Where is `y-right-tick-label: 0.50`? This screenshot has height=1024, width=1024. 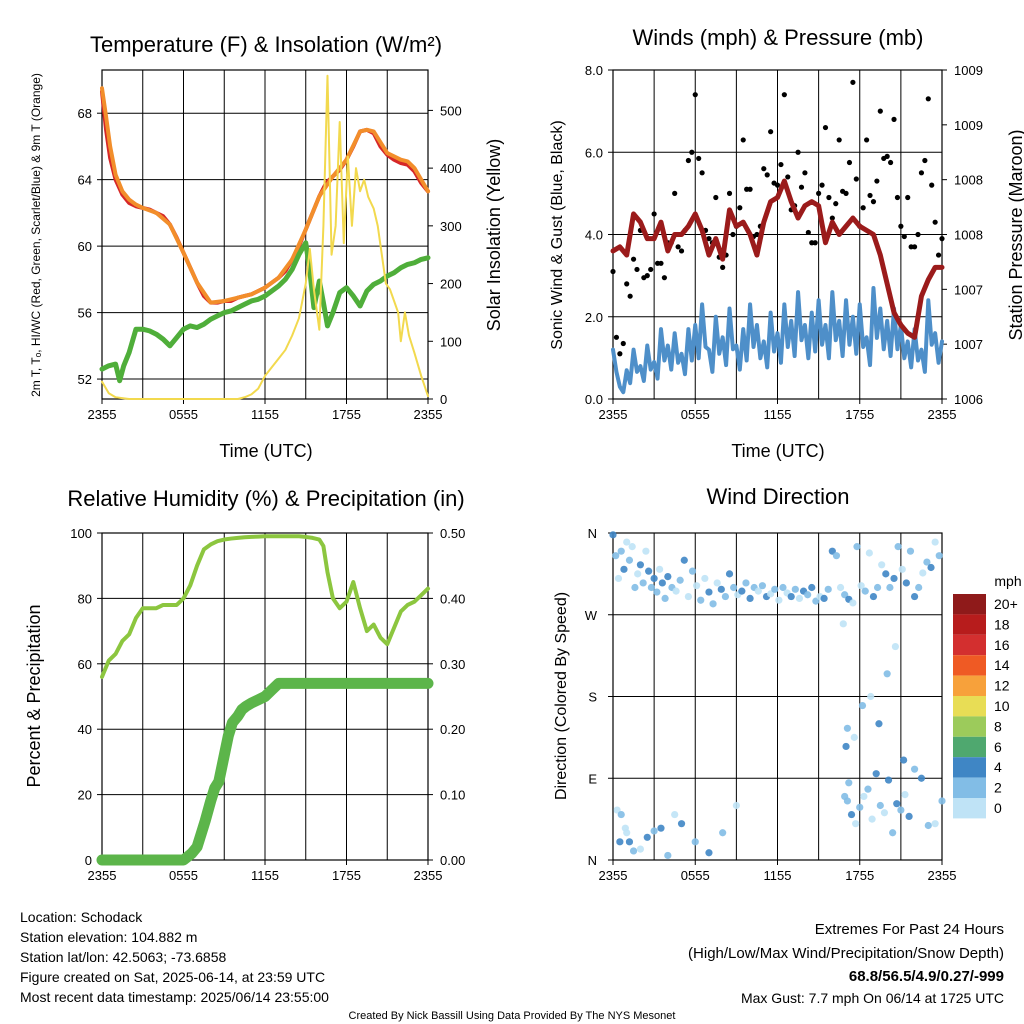
y-right-tick-label: 0.50 is located at coordinates (452, 533).